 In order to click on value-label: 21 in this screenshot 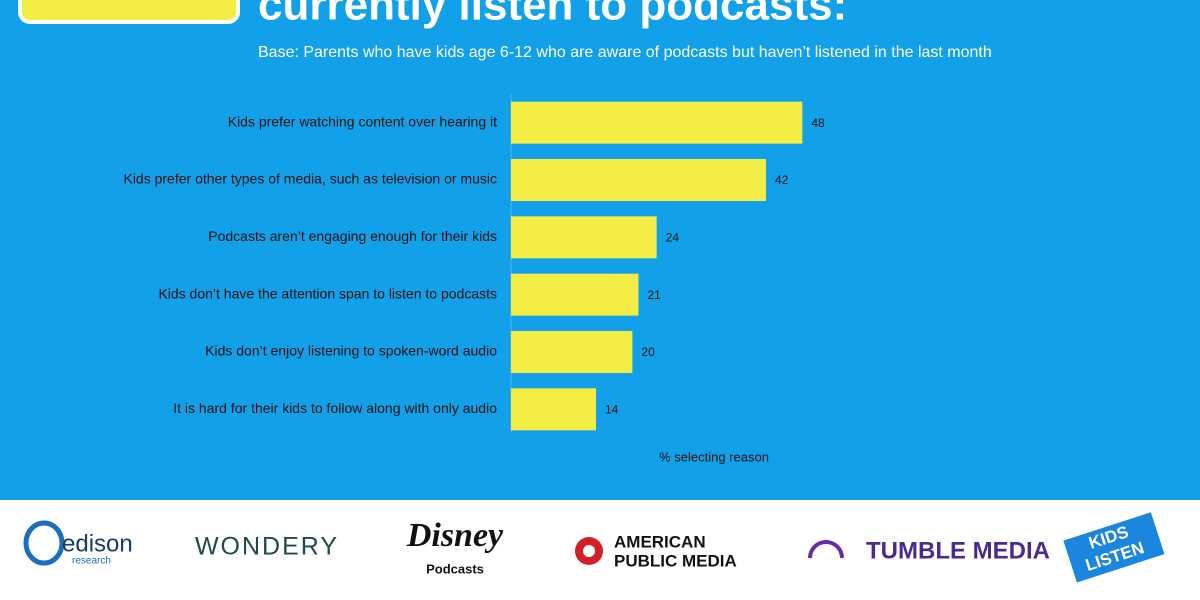, I will do `click(654, 295)`.